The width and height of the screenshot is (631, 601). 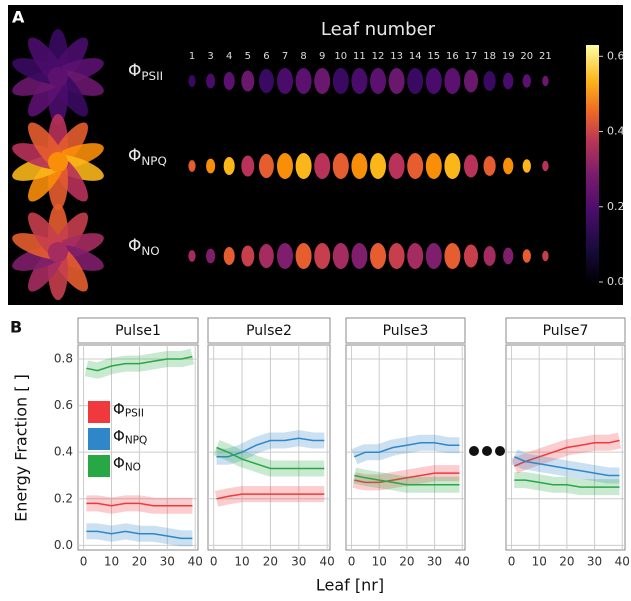 What do you see at coordinates (489, 56) in the screenshot?
I see `leaf-number: 18` at bounding box center [489, 56].